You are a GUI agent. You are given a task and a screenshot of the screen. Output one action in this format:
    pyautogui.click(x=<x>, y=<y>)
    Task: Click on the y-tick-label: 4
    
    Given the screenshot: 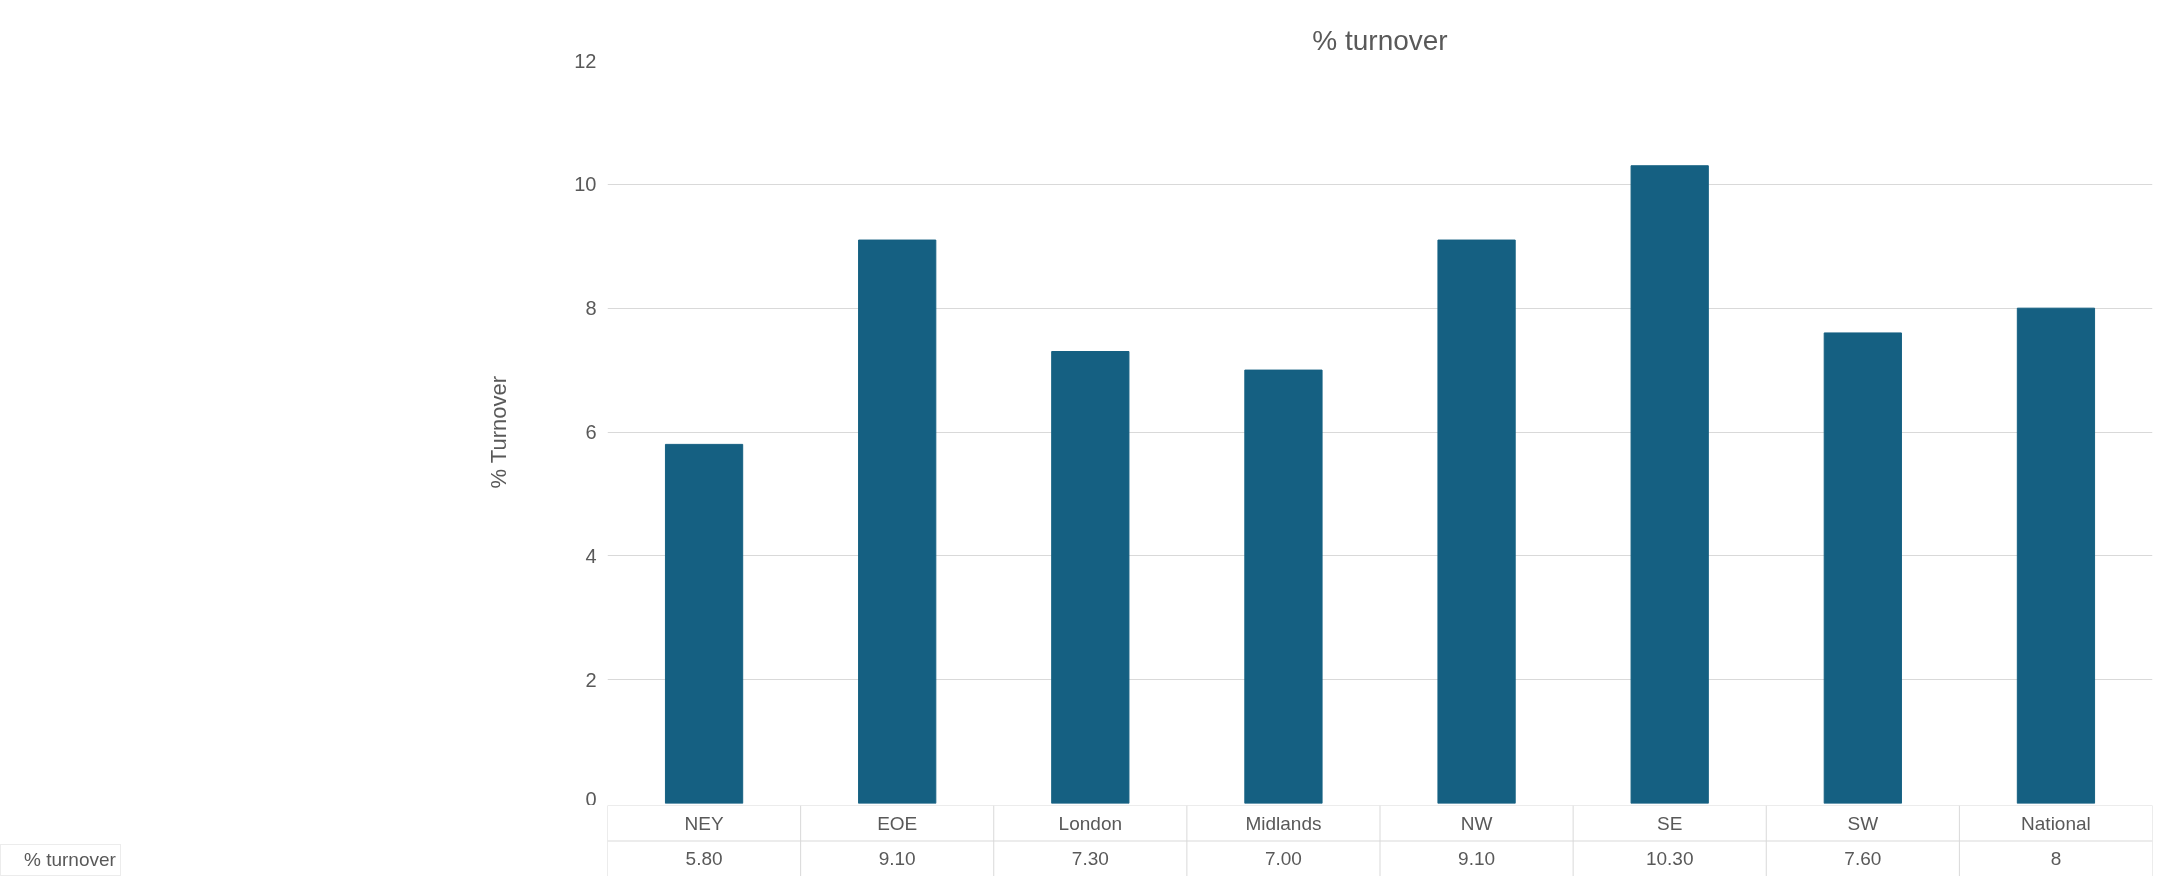 What is the action you would take?
    pyautogui.click(x=591, y=555)
    